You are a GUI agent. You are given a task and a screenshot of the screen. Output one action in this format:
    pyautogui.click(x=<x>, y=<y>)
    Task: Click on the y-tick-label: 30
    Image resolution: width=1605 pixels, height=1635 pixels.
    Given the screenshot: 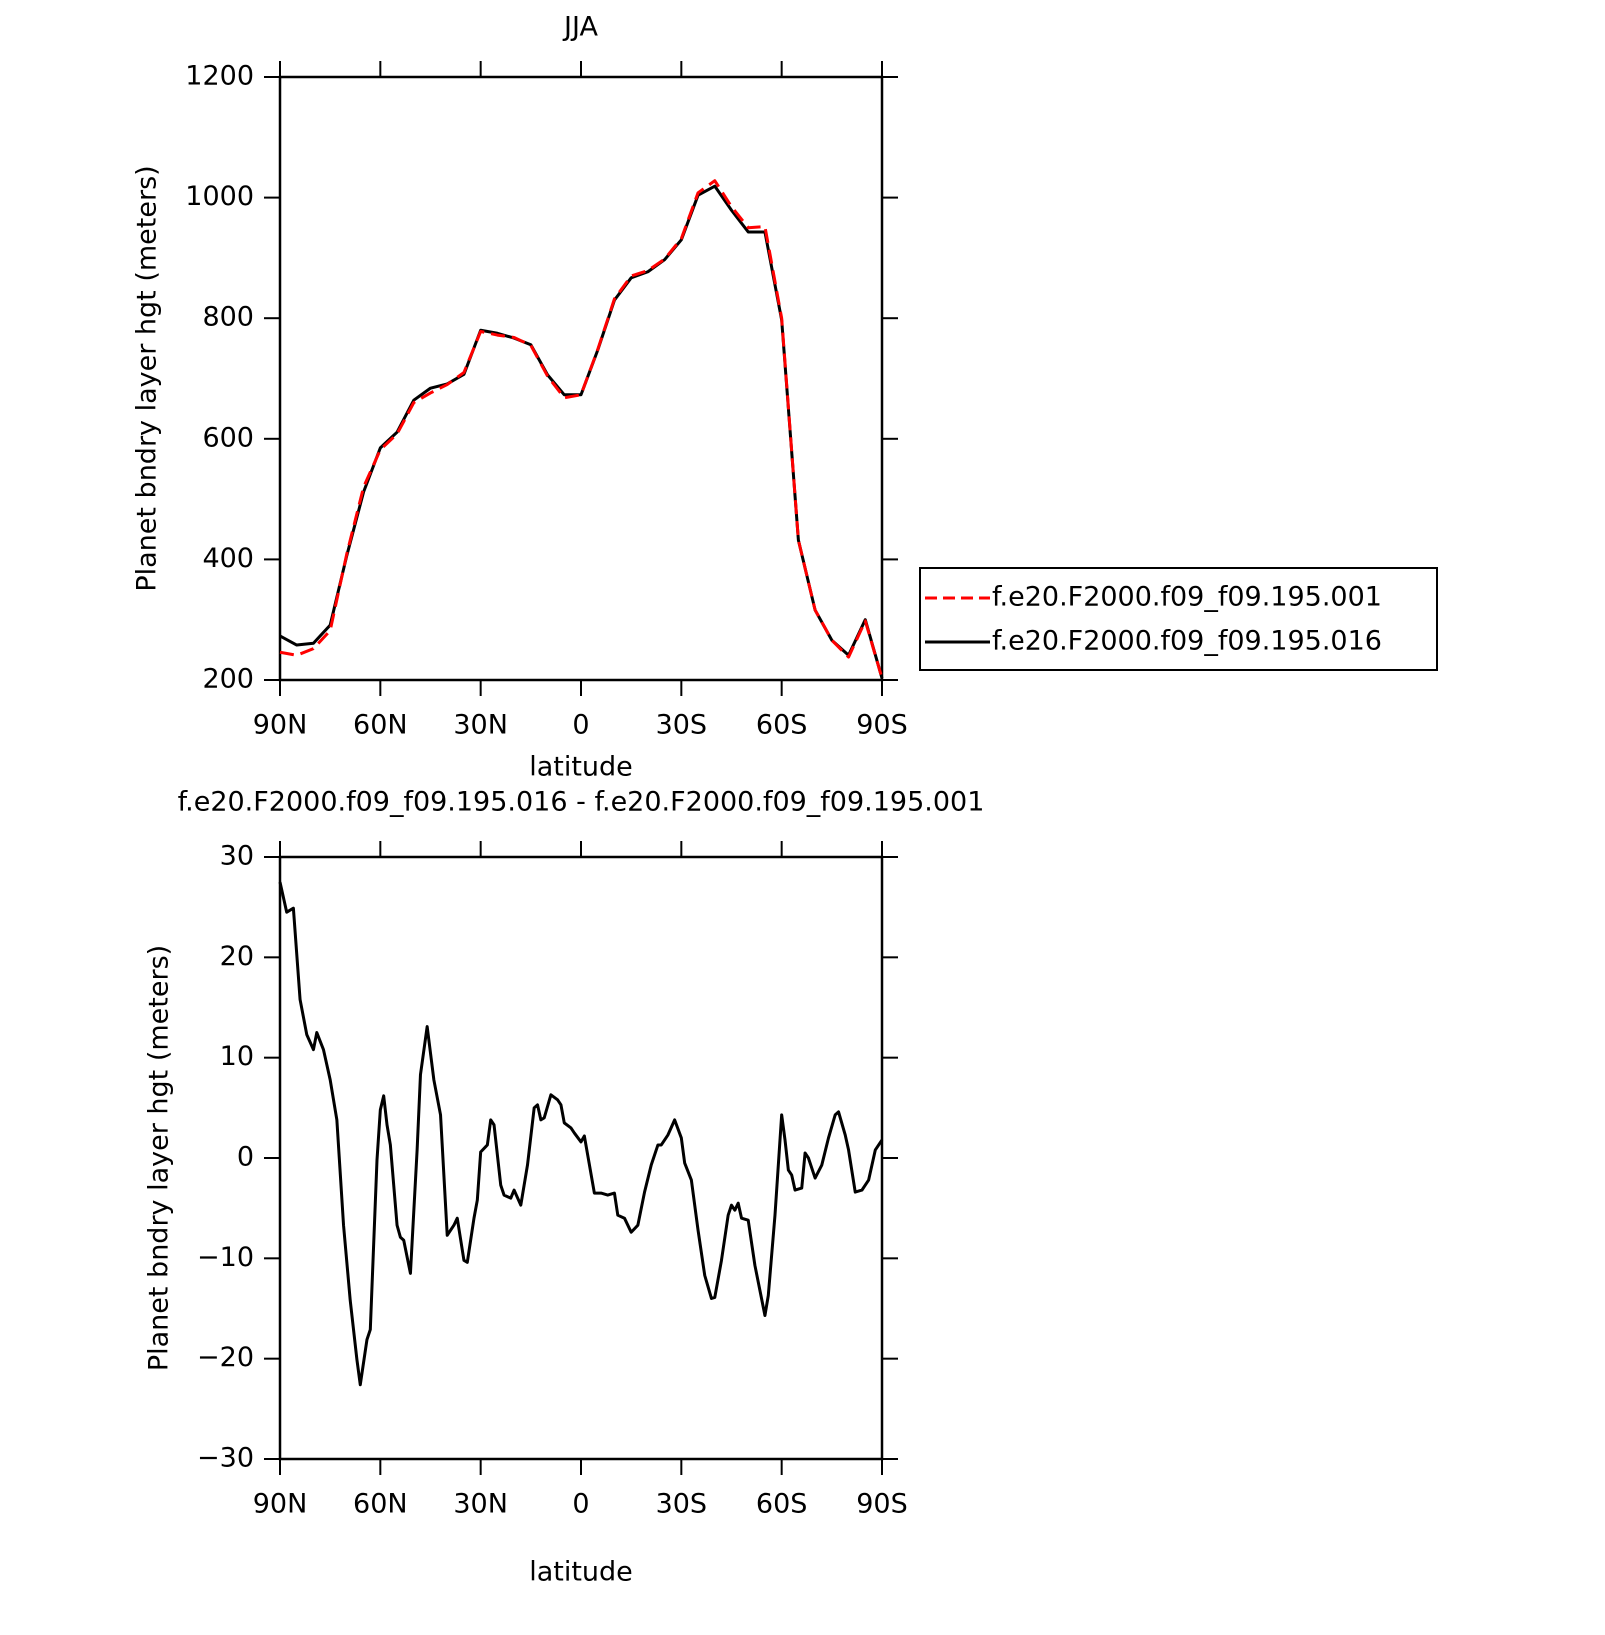 What is the action you would take?
    pyautogui.click(x=237, y=856)
    